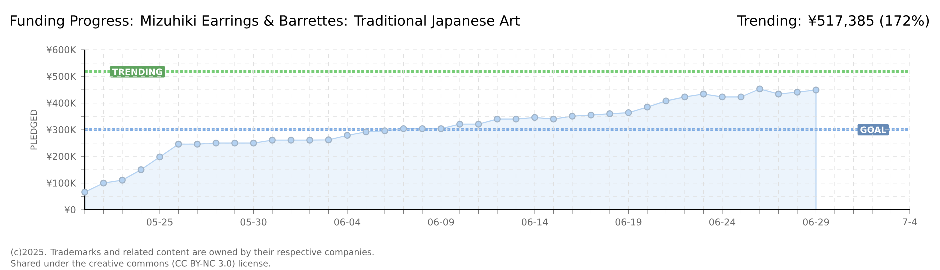 The image size is (940, 270). I want to click on y-tick-label: ¥200K, so click(61, 156).